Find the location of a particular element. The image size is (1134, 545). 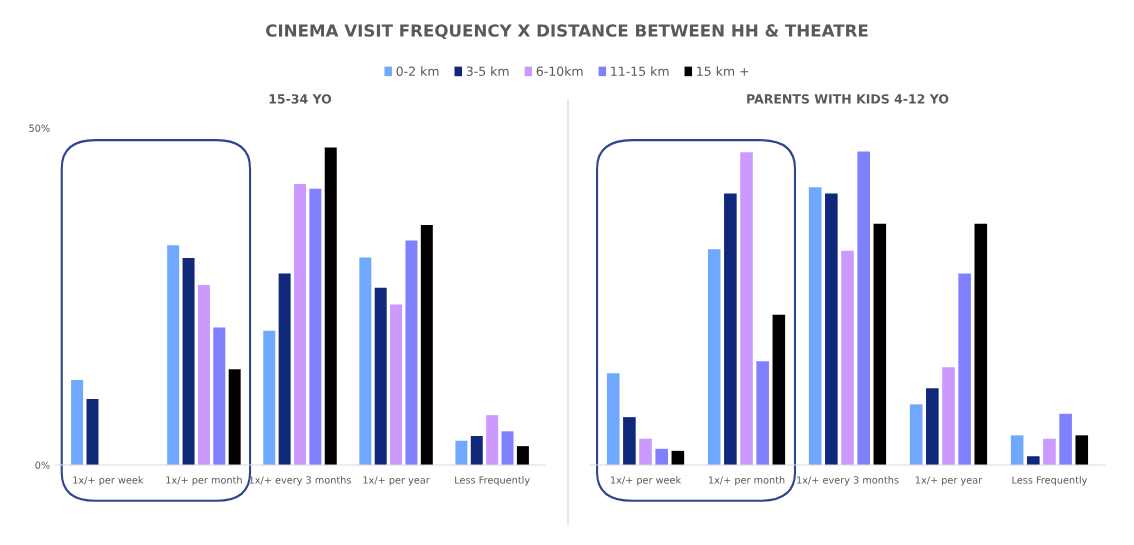

legend-label: 6-10km is located at coordinates (559, 71).